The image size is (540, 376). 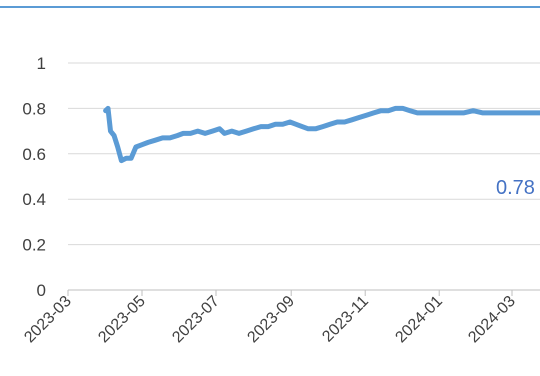 What do you see at coordinates (34, 108) in the screenshot?
I see `y-tick-label: 0.8` at bounding box center [34, 108].